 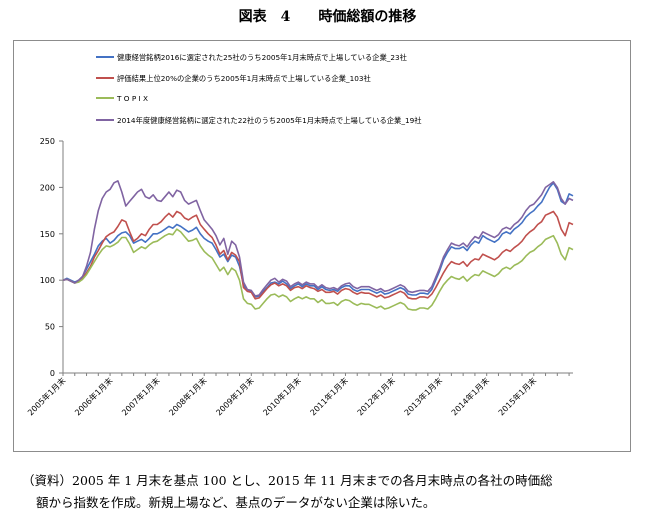 What do you see at coordinates (329, 396) in the screenshot?
I see `x-tick-label: 2011年1月末` at bounding box center [329, 396].